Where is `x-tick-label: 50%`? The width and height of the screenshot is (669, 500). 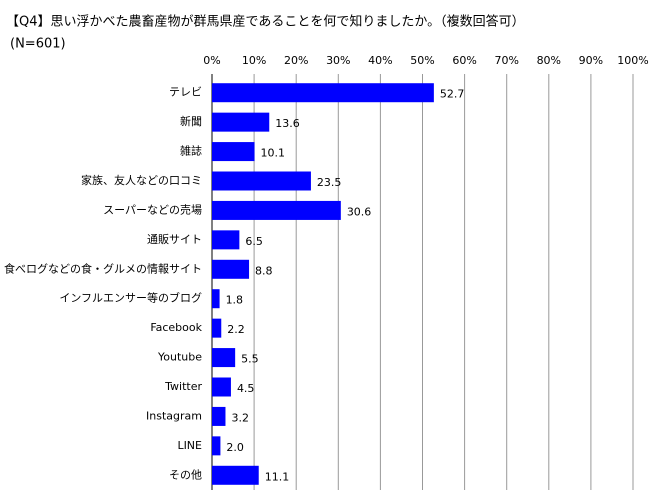
x-tick-label: 50% is located at coordinates (422, 60).